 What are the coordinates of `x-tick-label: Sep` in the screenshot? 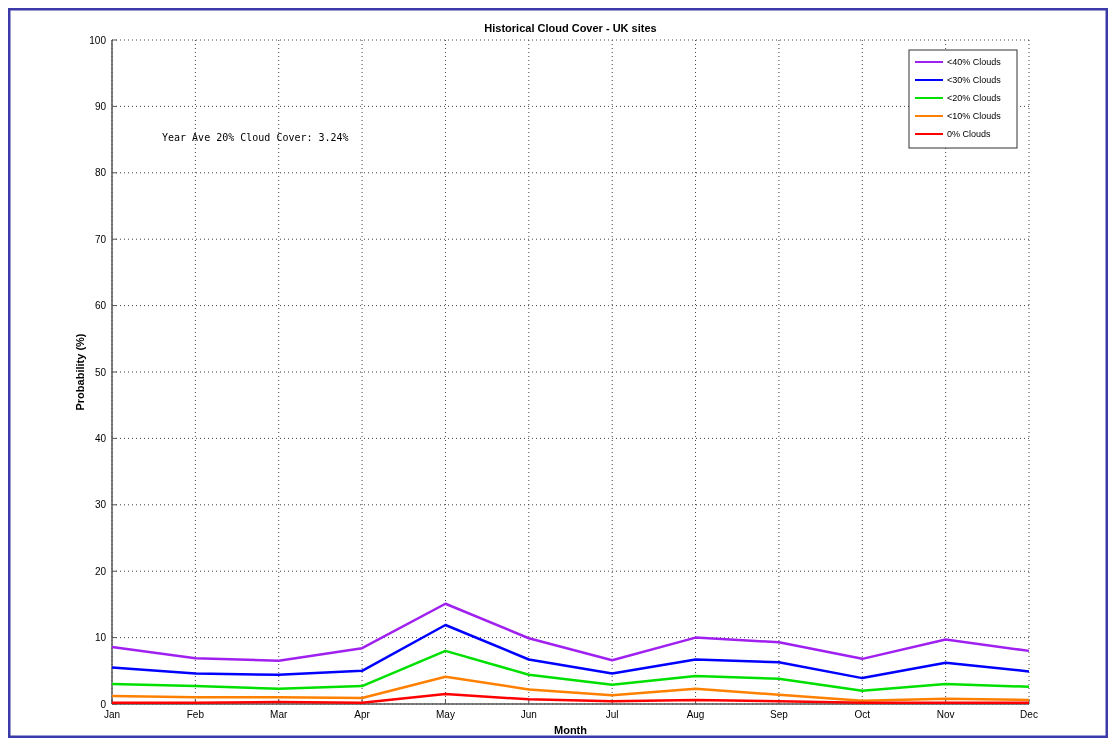 It's located at (779, 714).